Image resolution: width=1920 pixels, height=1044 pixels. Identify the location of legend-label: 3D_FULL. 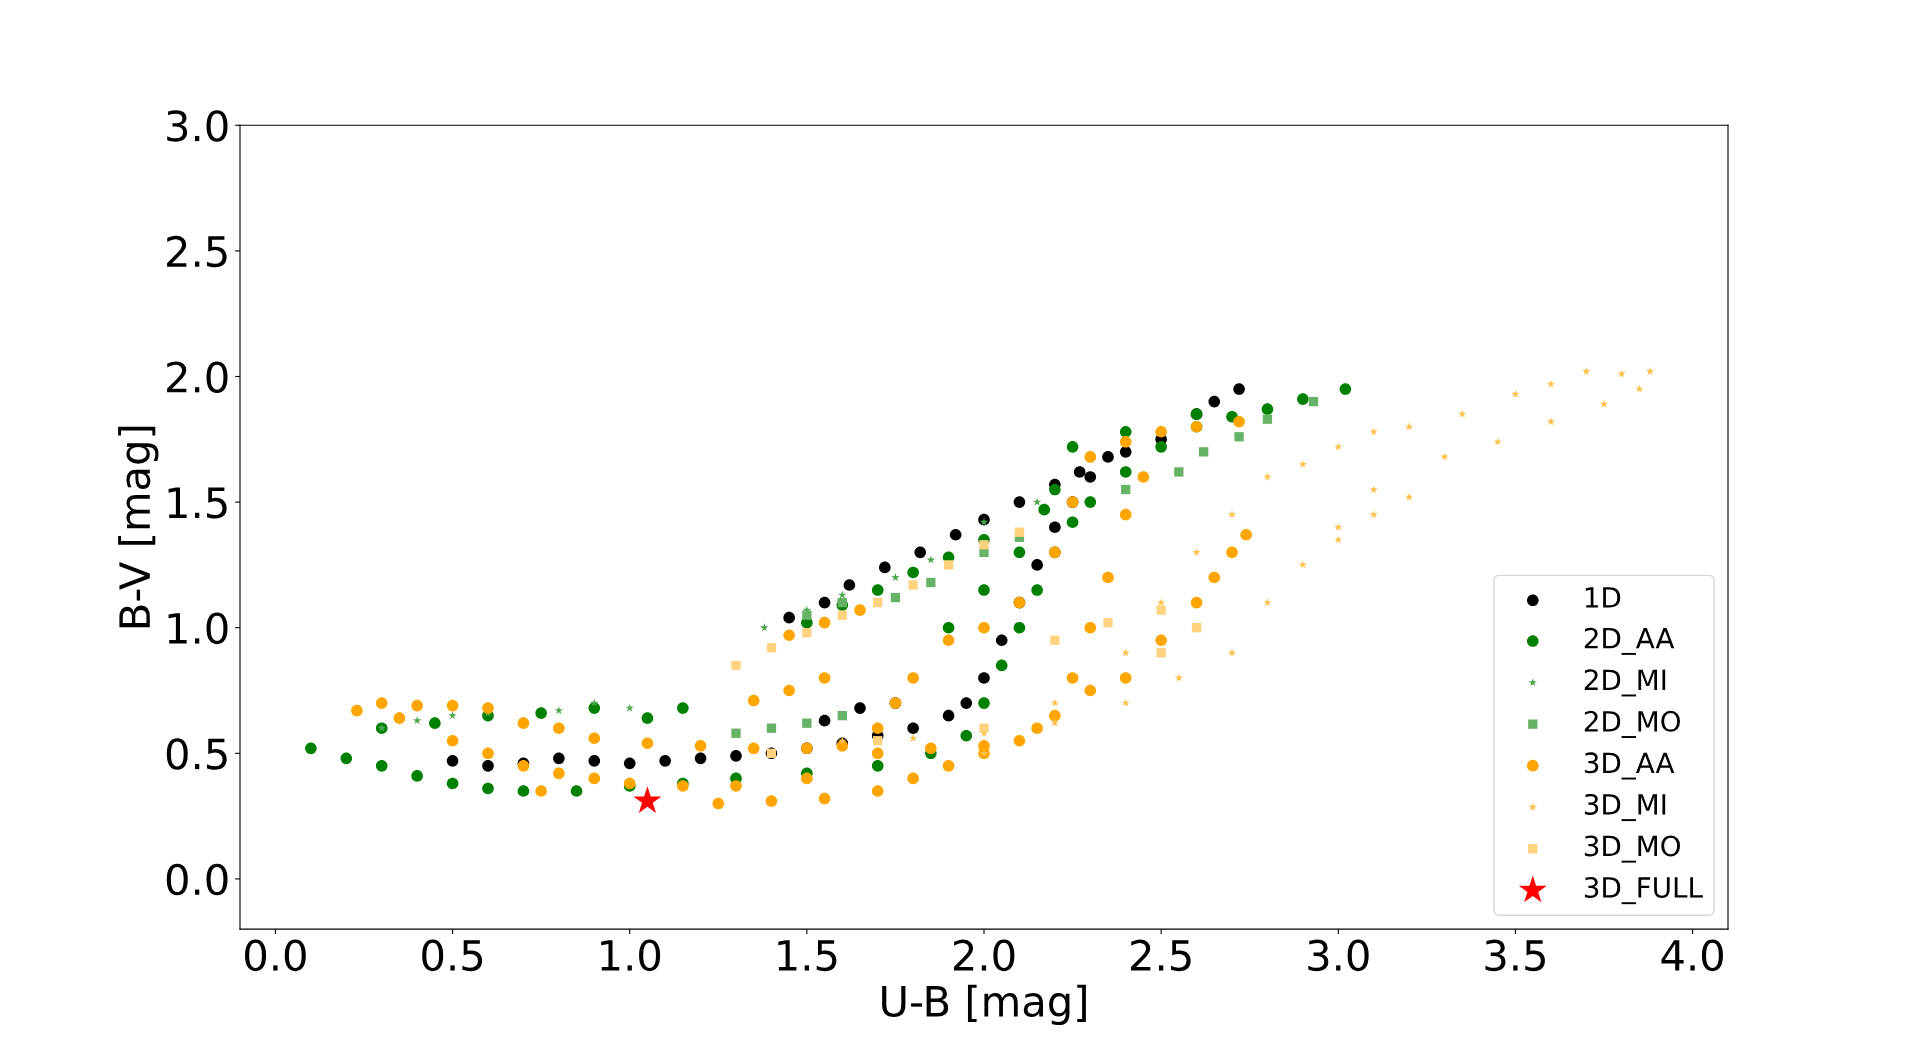
(1643, 890).